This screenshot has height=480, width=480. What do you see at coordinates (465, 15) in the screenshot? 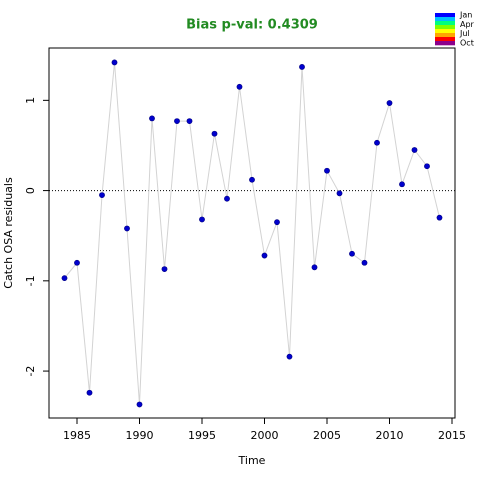
I see `legend-label: Jan` at bounding box center [465, 15].